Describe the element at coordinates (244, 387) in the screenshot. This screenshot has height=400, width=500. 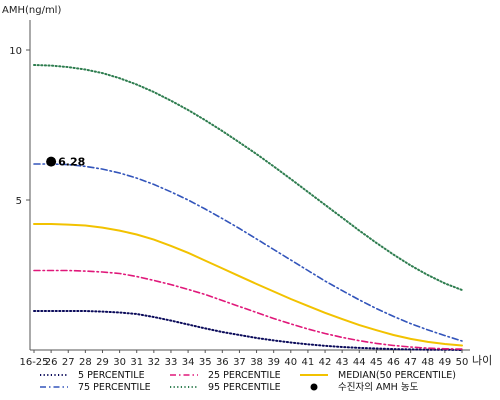
I see `legend-label-4: 95 PERCENTILE` at that location.